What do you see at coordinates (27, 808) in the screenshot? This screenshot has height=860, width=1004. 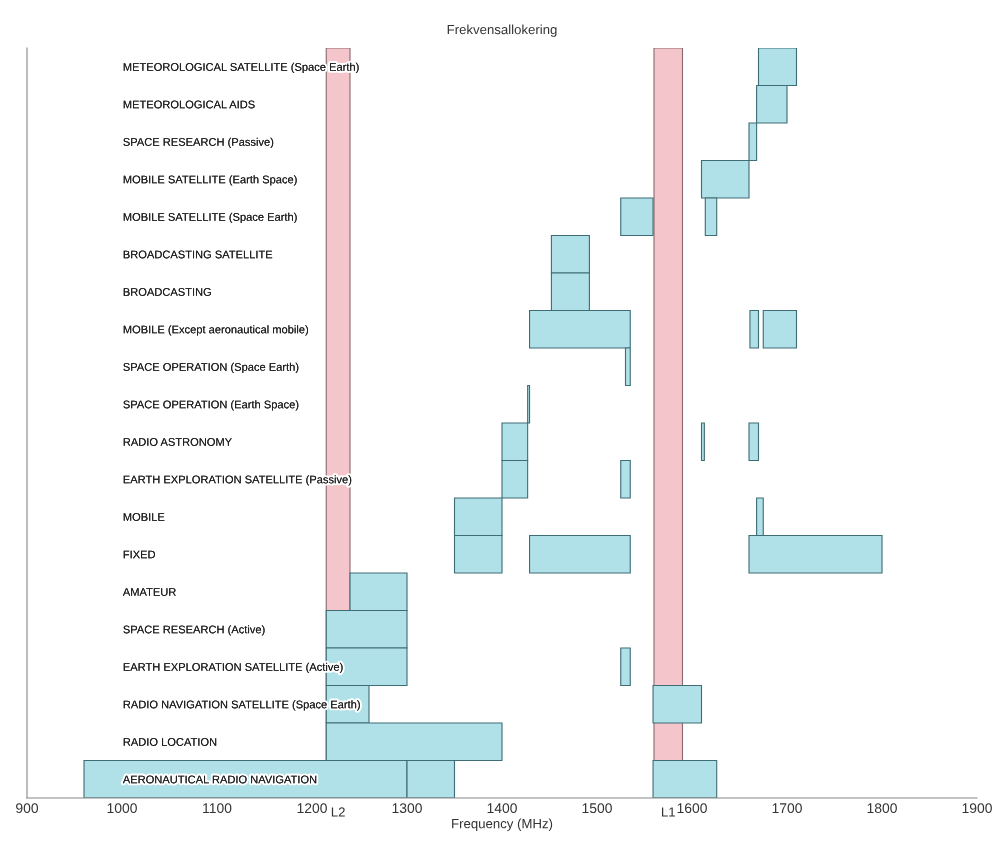 I see `x-tick-label: 900` at bounding box center [27, 808].